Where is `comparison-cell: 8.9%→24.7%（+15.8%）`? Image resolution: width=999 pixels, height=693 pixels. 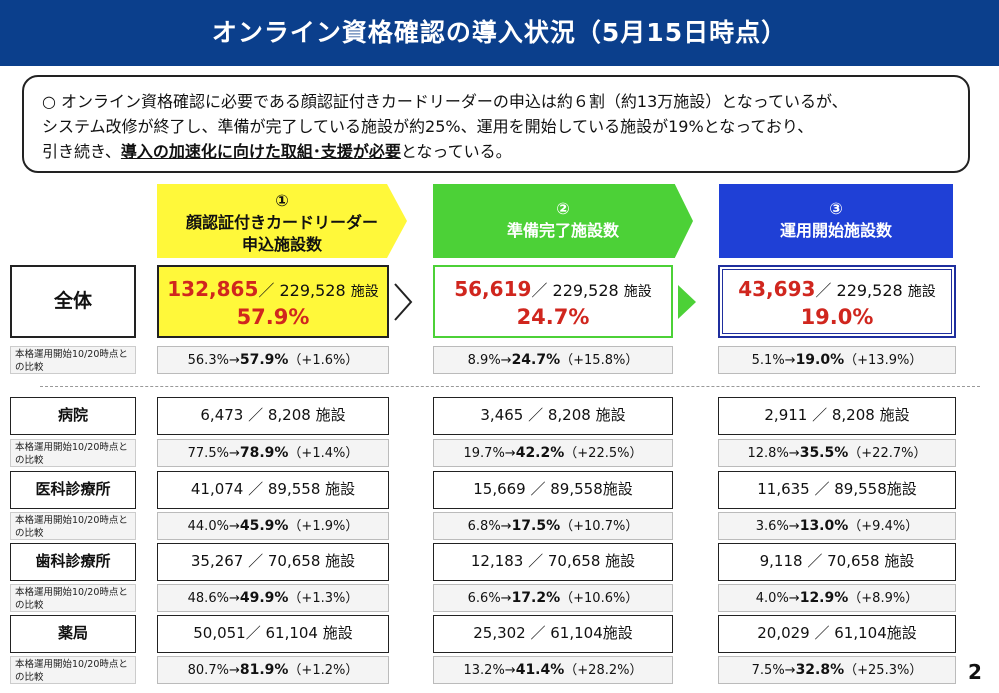 comparison-cell: 8.9%→24.7%（+15.8%） is located at coordinates (553, 360).